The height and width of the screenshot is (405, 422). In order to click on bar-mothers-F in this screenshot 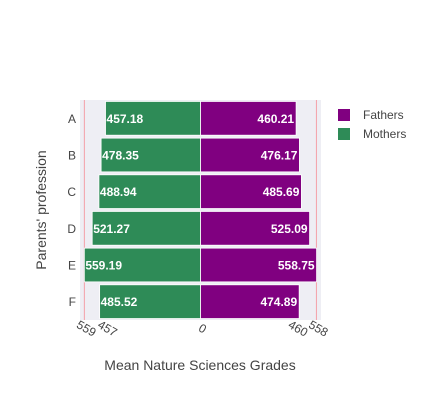, I will do `click(150, 301)`.